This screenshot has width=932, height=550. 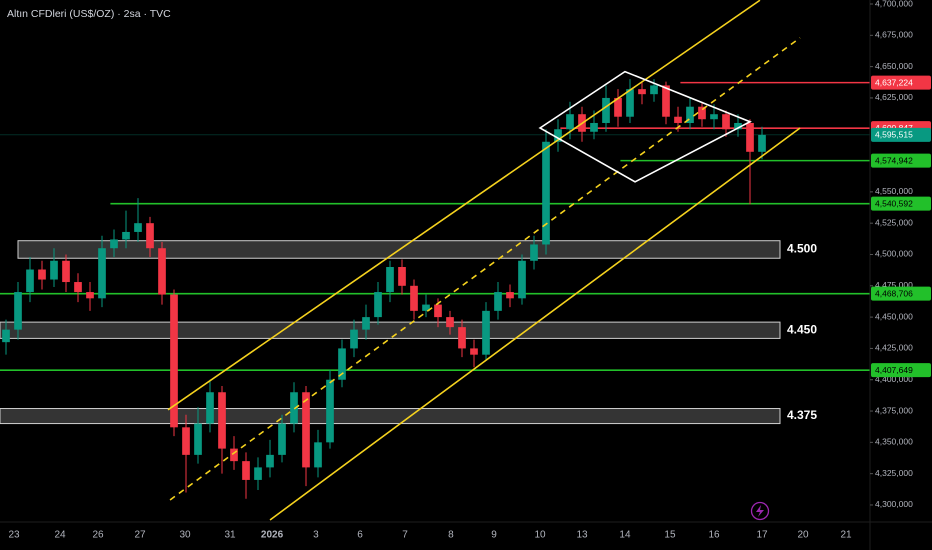 What do you see at coordinates (894, 504) in the screenshot?
I see `y-tick-label: 4,300,000` at bounding box center [894, 504].